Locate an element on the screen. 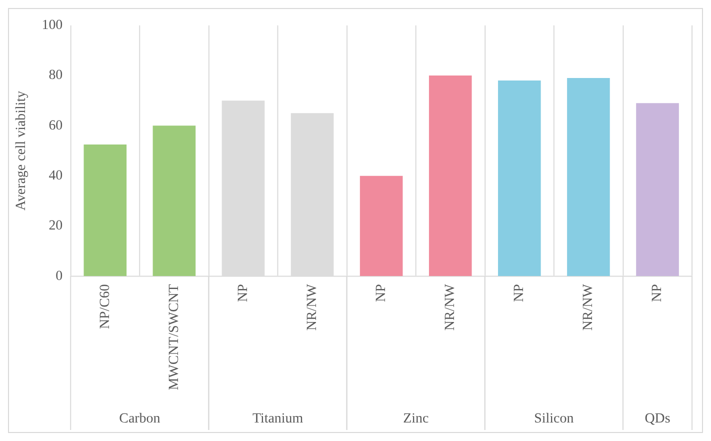 The height and width of the screenshot is (441, 711). y-tick-label: 100 is located at coordinates (52, 25).